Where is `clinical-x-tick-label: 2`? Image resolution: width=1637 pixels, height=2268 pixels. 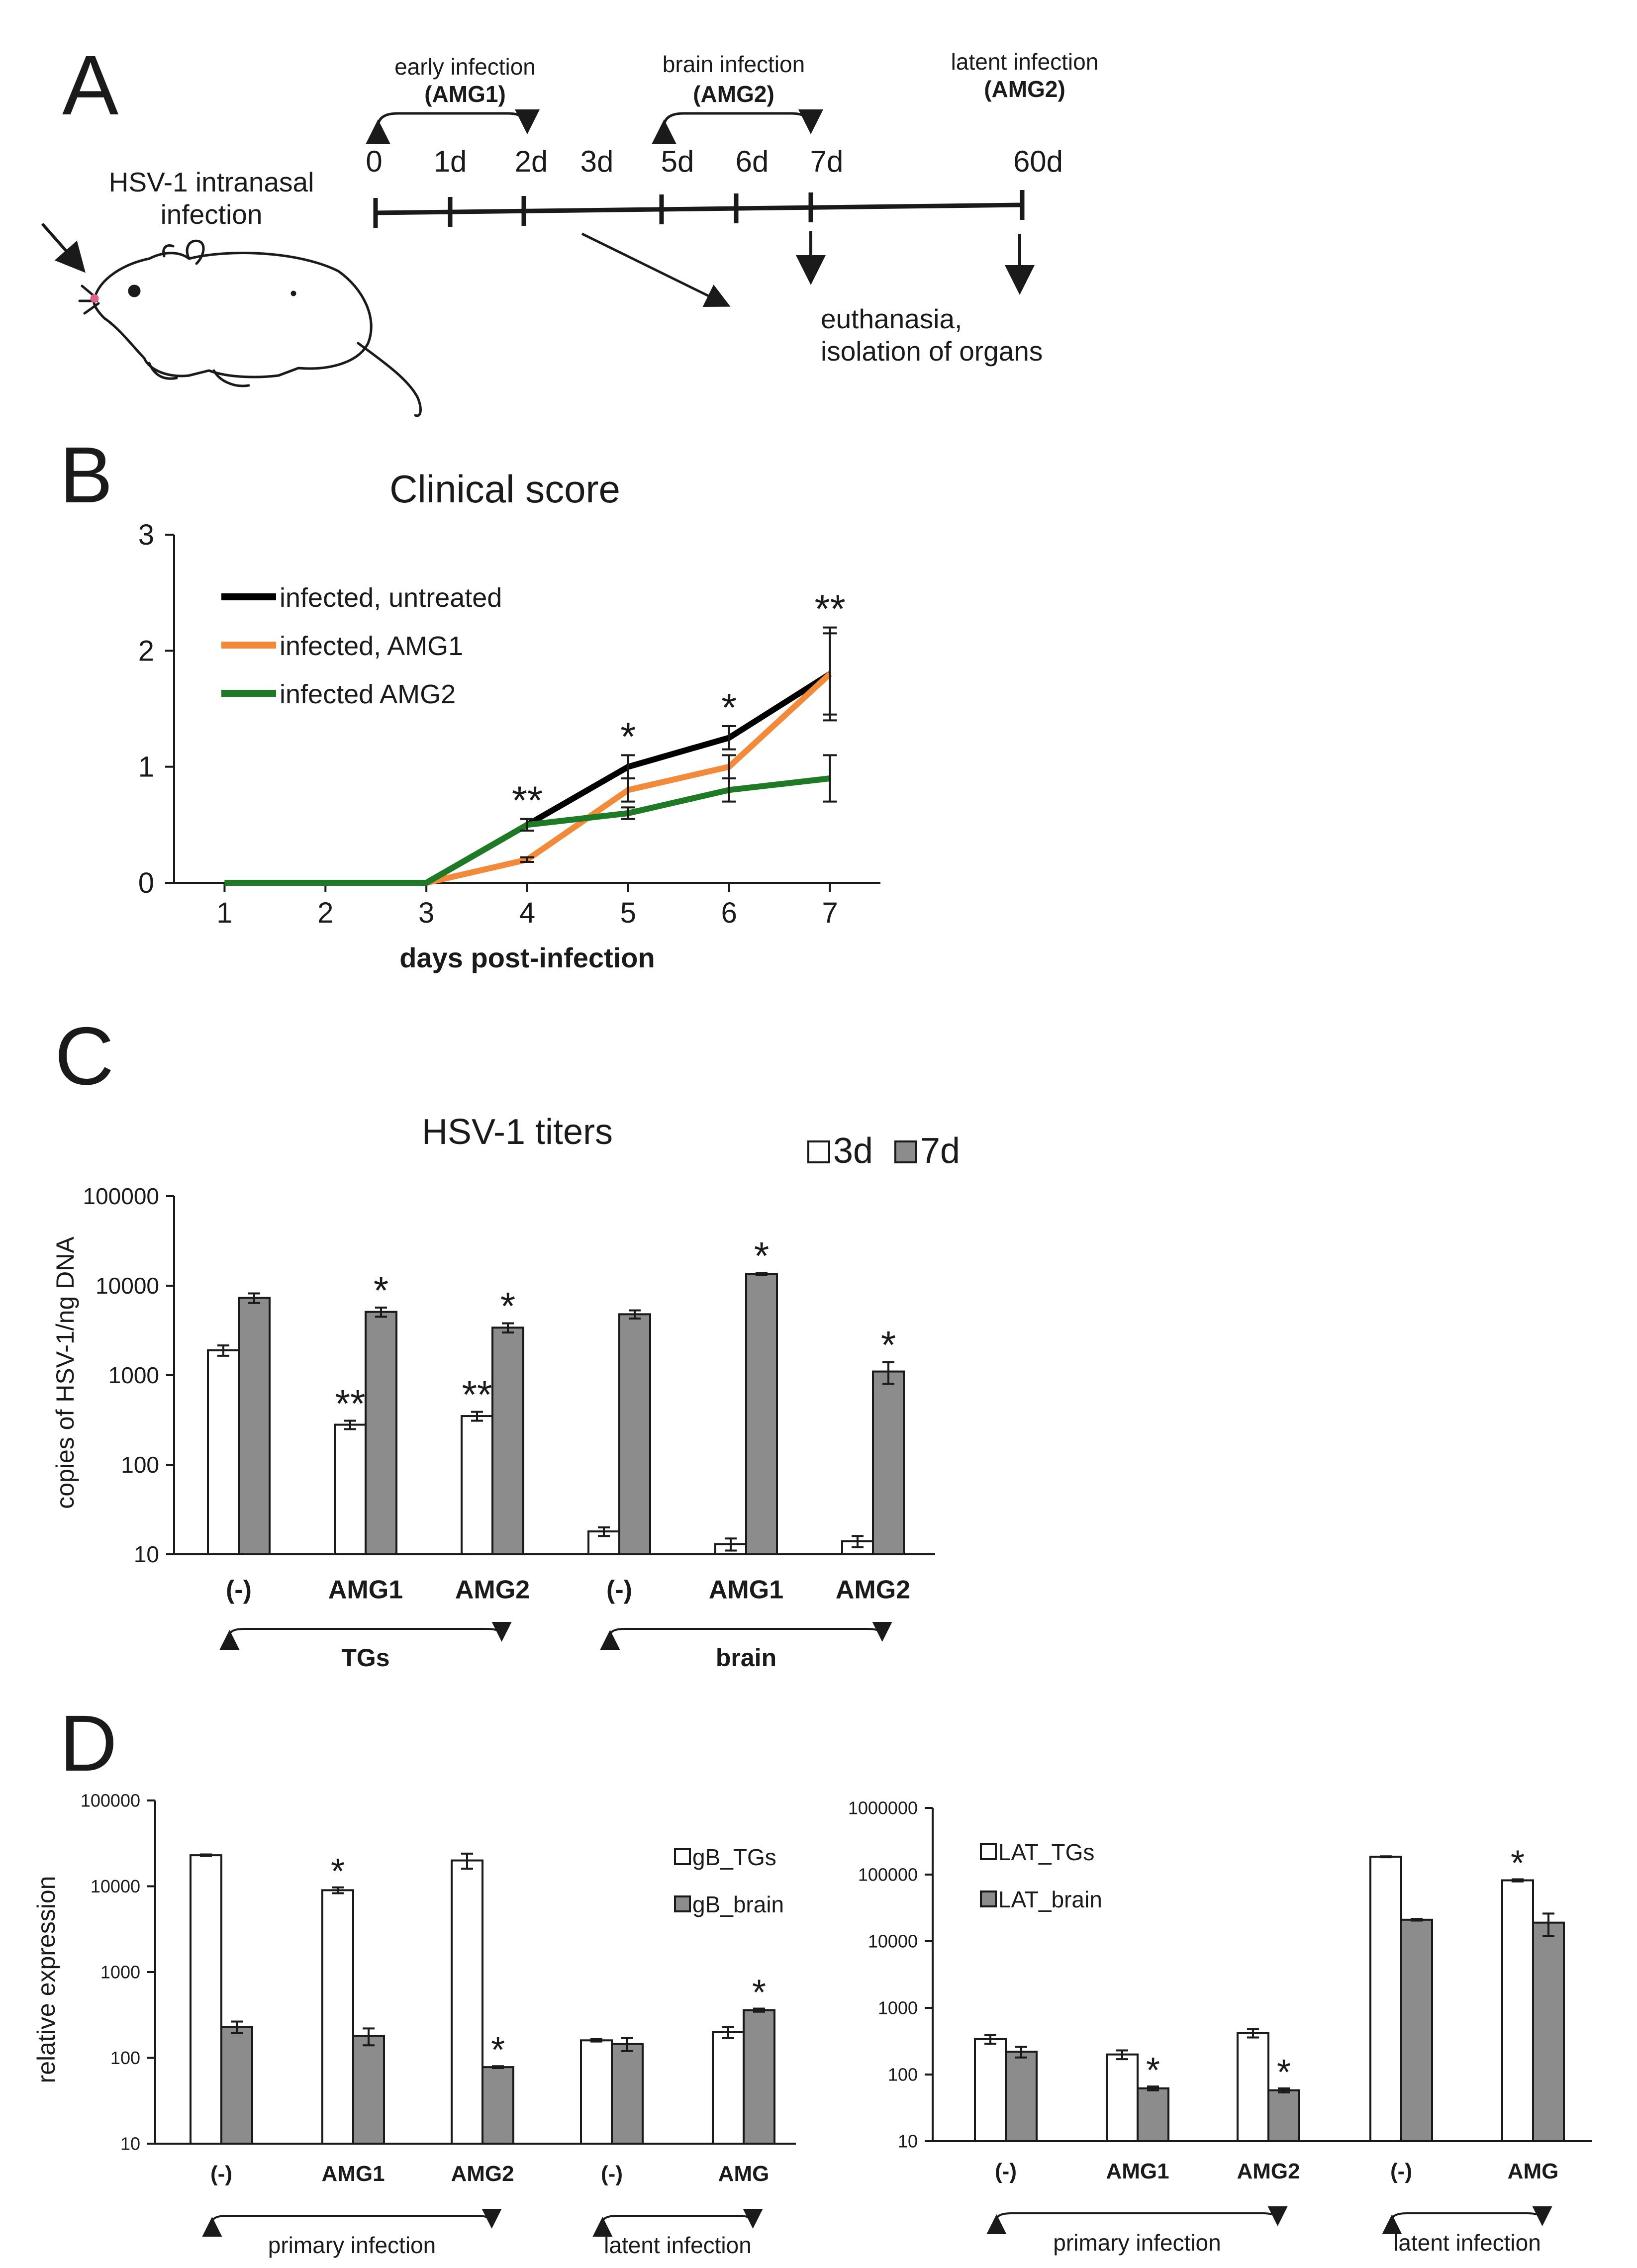
clinical-x-tick-label: 2 is located at coordinates (325, 913).